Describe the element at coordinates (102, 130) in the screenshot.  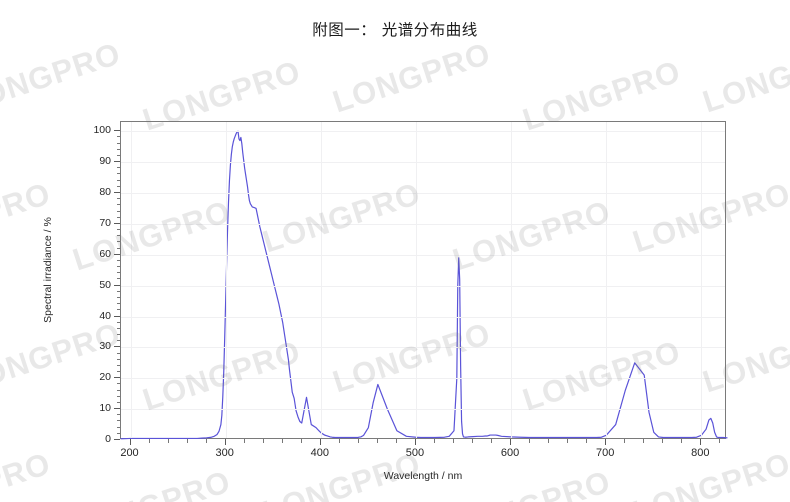
I see `y-tick-label: 100` at that location.